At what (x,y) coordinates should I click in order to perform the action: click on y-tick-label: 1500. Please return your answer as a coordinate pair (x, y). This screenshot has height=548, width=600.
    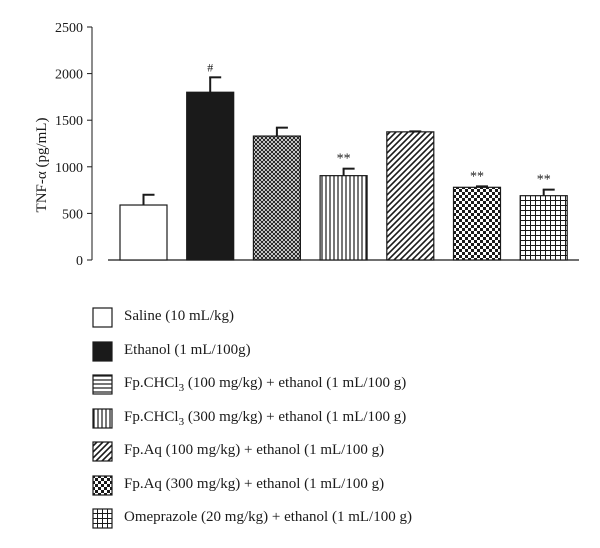
    Looking at the image, I should click on (69, 121).